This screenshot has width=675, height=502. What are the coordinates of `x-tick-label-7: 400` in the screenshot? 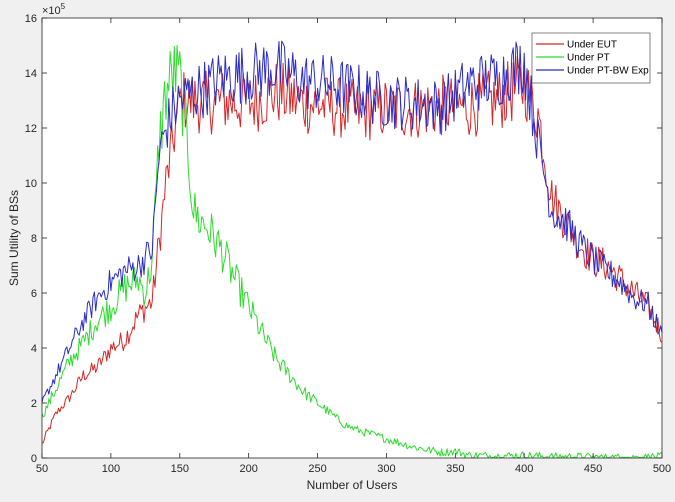 It's located at (524, 469).